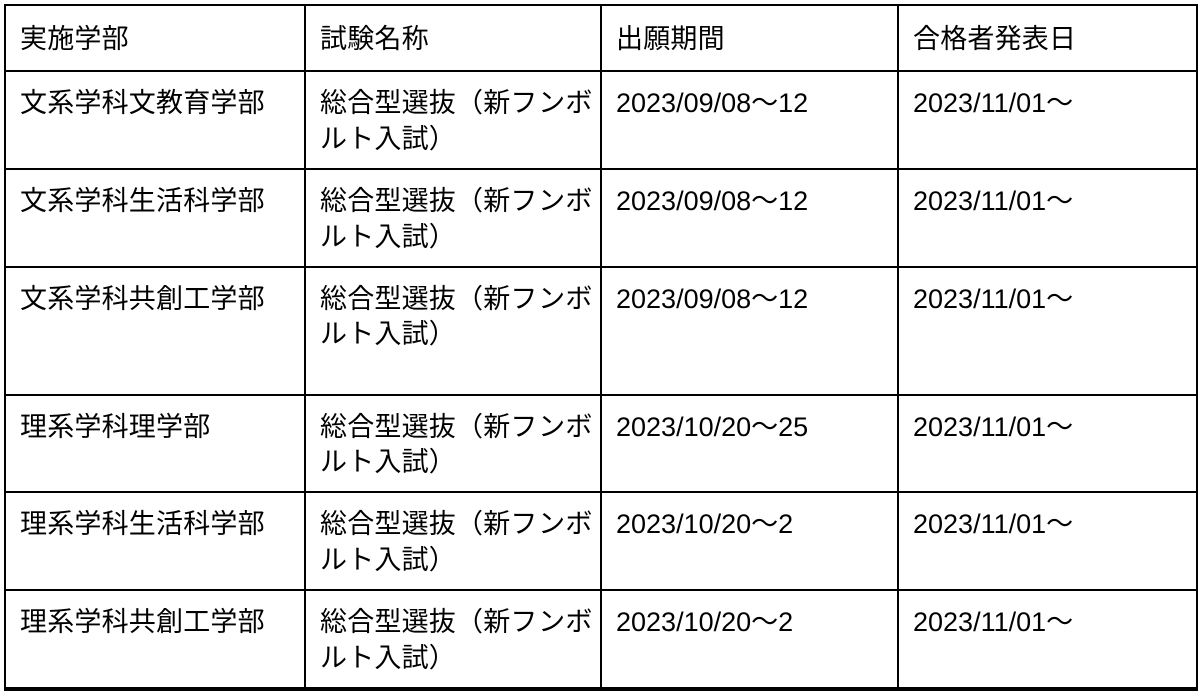  Describe the element at coordinates (142, 298) in the screenshot. I see `faculty-value: 文系学科共創工学部` at that location.